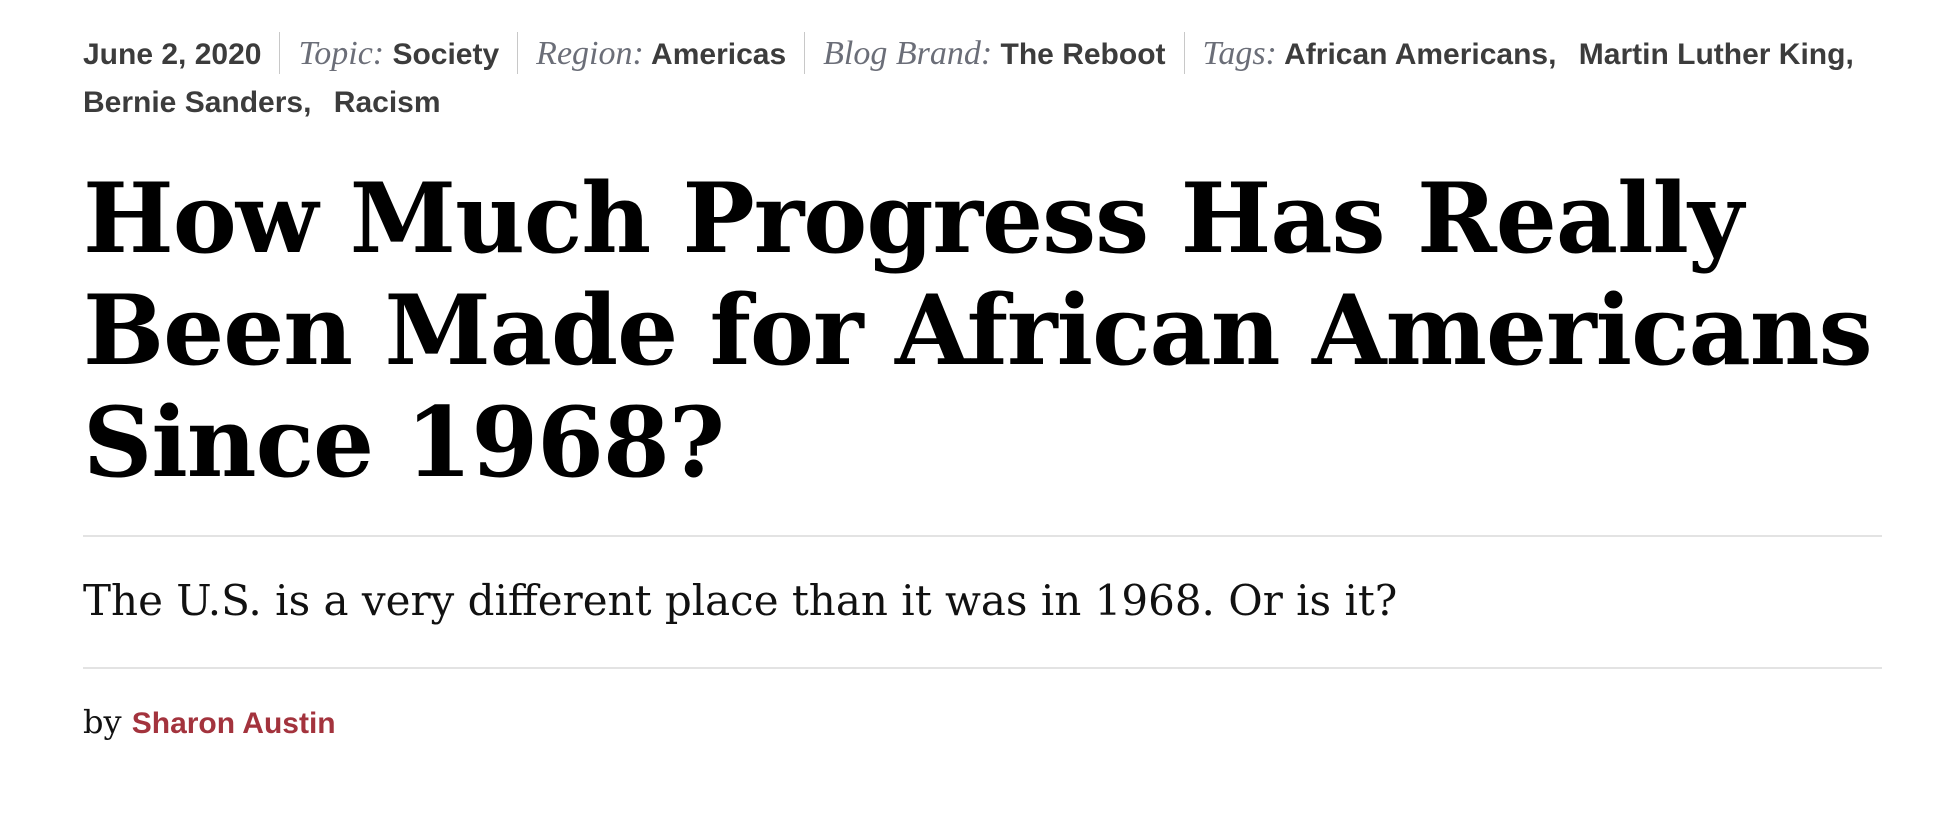 The width and height of the screenshot is (1952, 814). Describe the element at coordinates (1239, 53) in the screenshot. I see `tags-label: Tags:` at that location.